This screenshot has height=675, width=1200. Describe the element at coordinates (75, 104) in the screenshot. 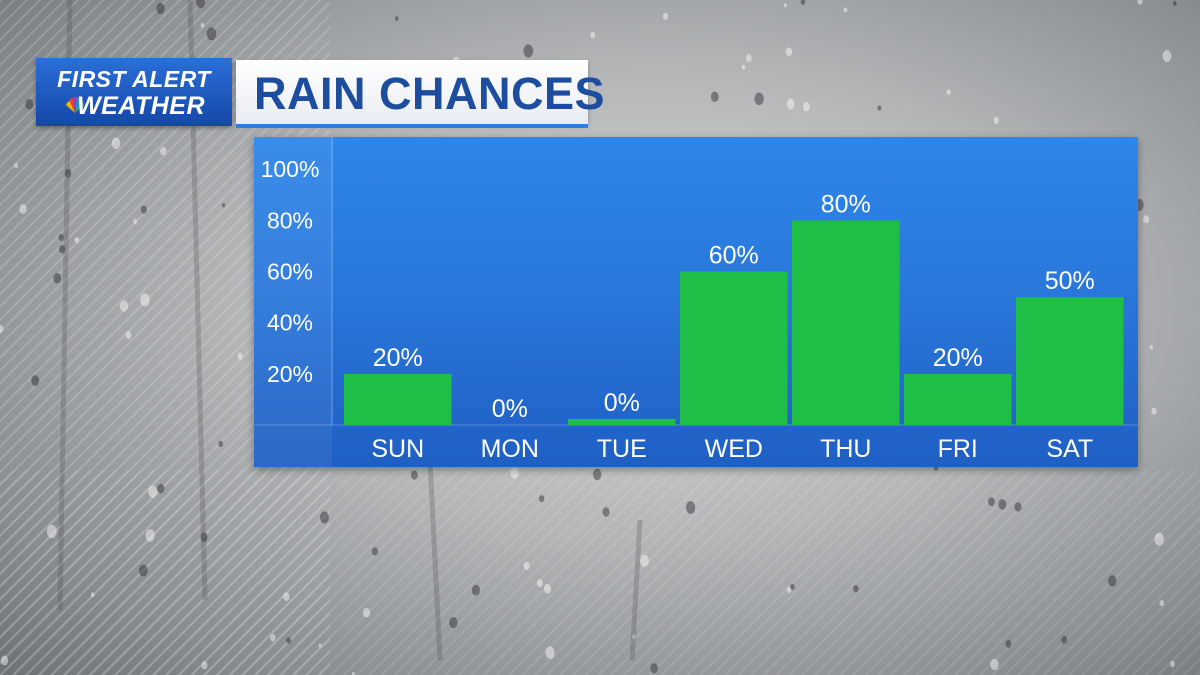

I see `peacock-icon` at that location.